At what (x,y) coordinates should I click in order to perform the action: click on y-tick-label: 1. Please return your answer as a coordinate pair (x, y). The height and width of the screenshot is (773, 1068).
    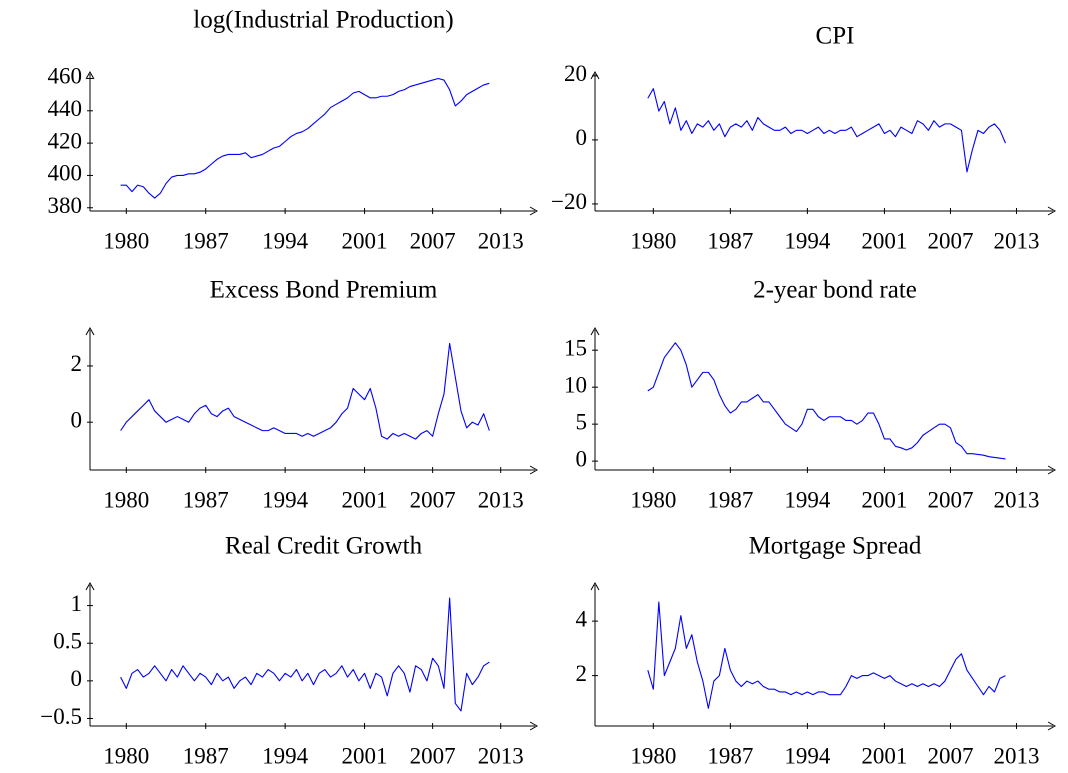
    Looking at the image, I should click on (77, 603).